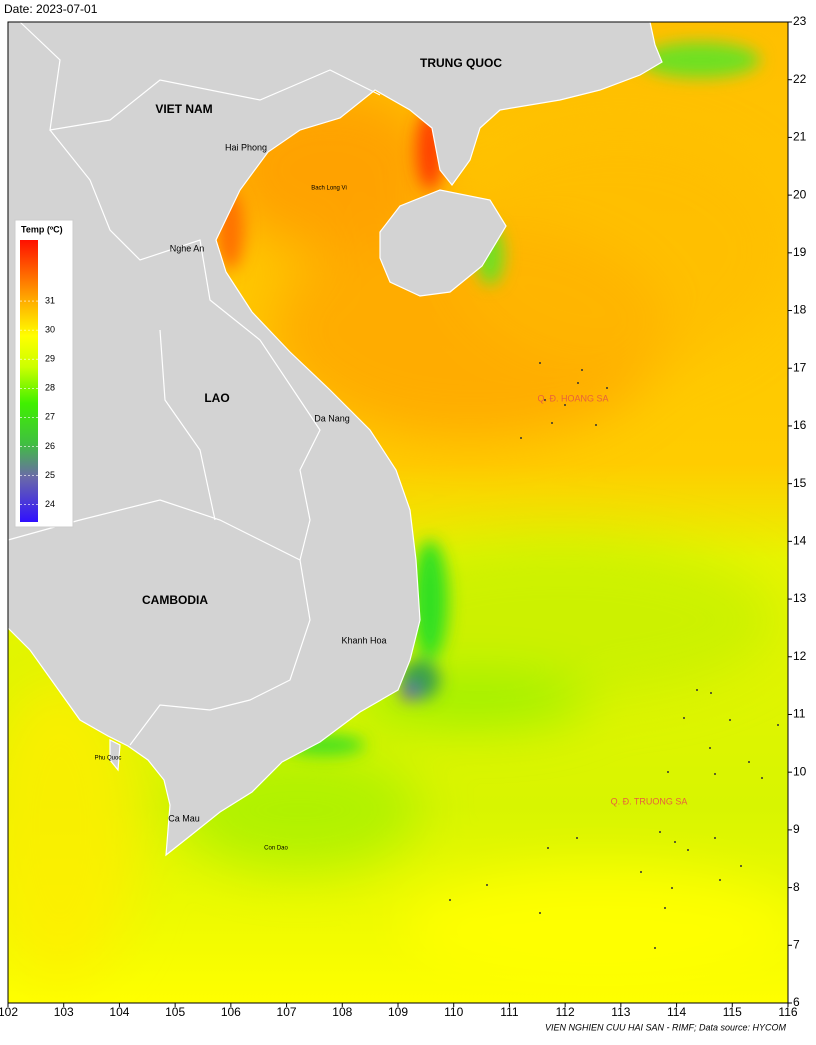  Describe the element at coordinates (676, 1012) in the screenshot. I see `x-tick-label: 114` at that location.